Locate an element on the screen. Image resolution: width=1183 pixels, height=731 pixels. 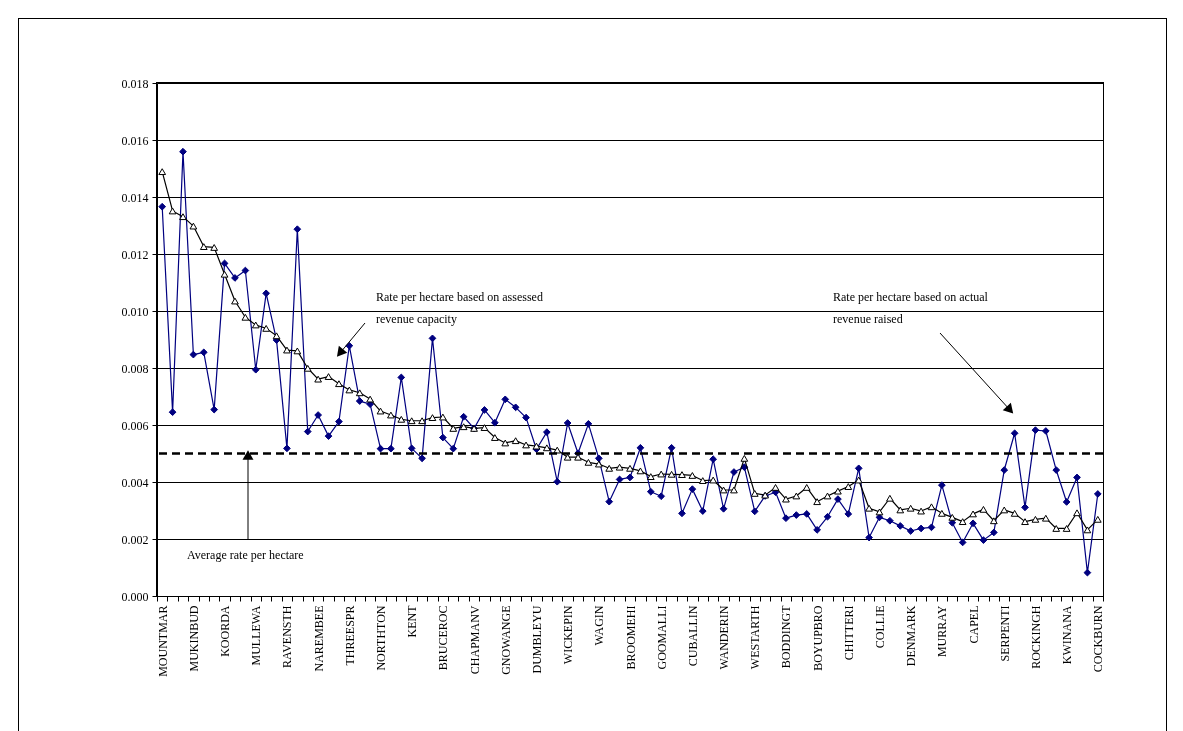
x-tick-label: NORTHTON is located at coordinates (381, 638).